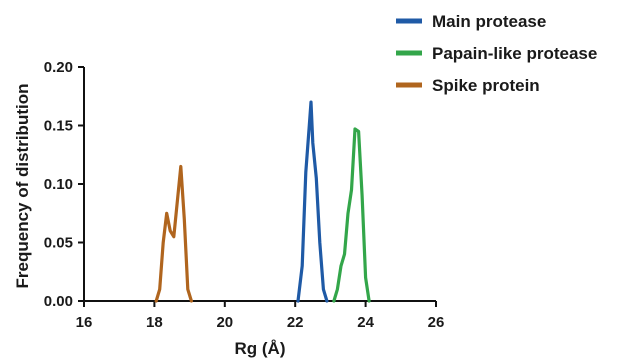 The image size is (622, 360). What do you see at coordinates (58, 126) in the screenshot?
I see `y-tick-label: 0.15` at bounding box center [58, 126].